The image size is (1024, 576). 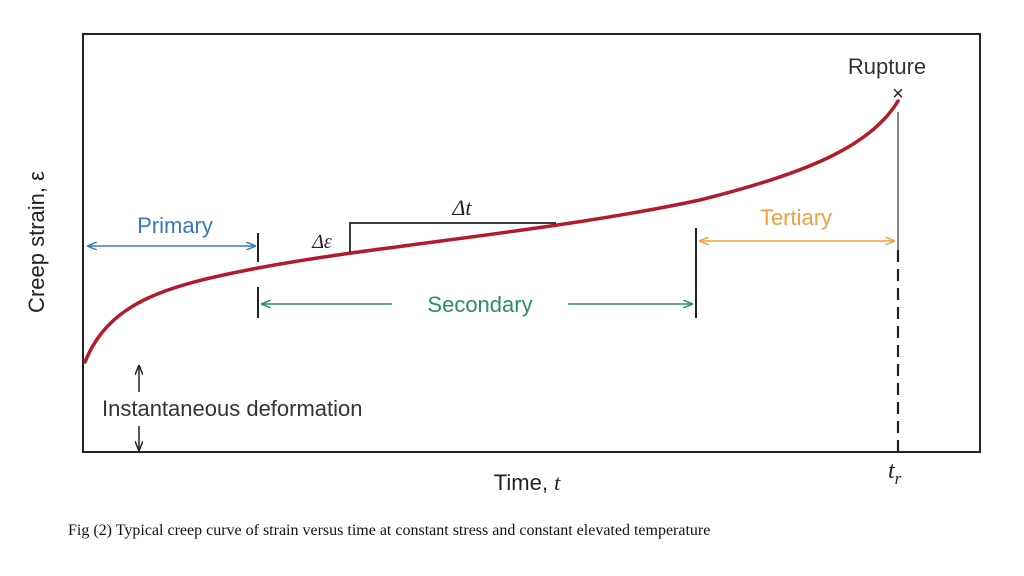 I want to click on primary-label: Primary, so click(x=175, y=225).